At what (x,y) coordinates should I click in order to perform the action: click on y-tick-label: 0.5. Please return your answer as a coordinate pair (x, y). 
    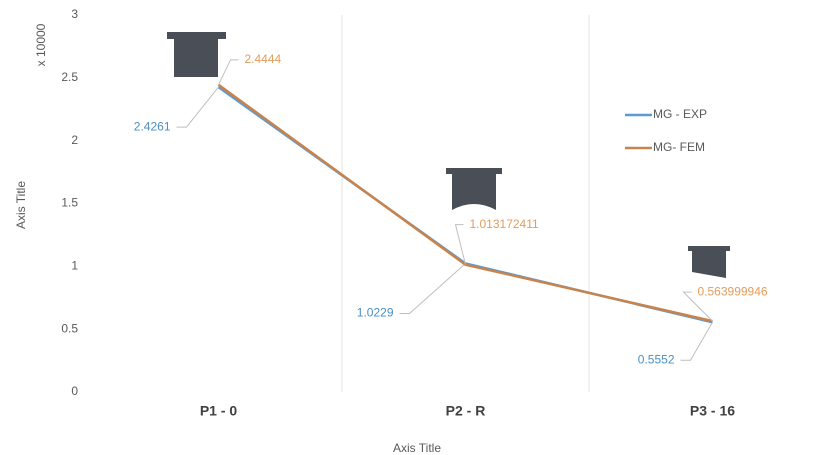
    Looking at the image, I should click on (69, 328).